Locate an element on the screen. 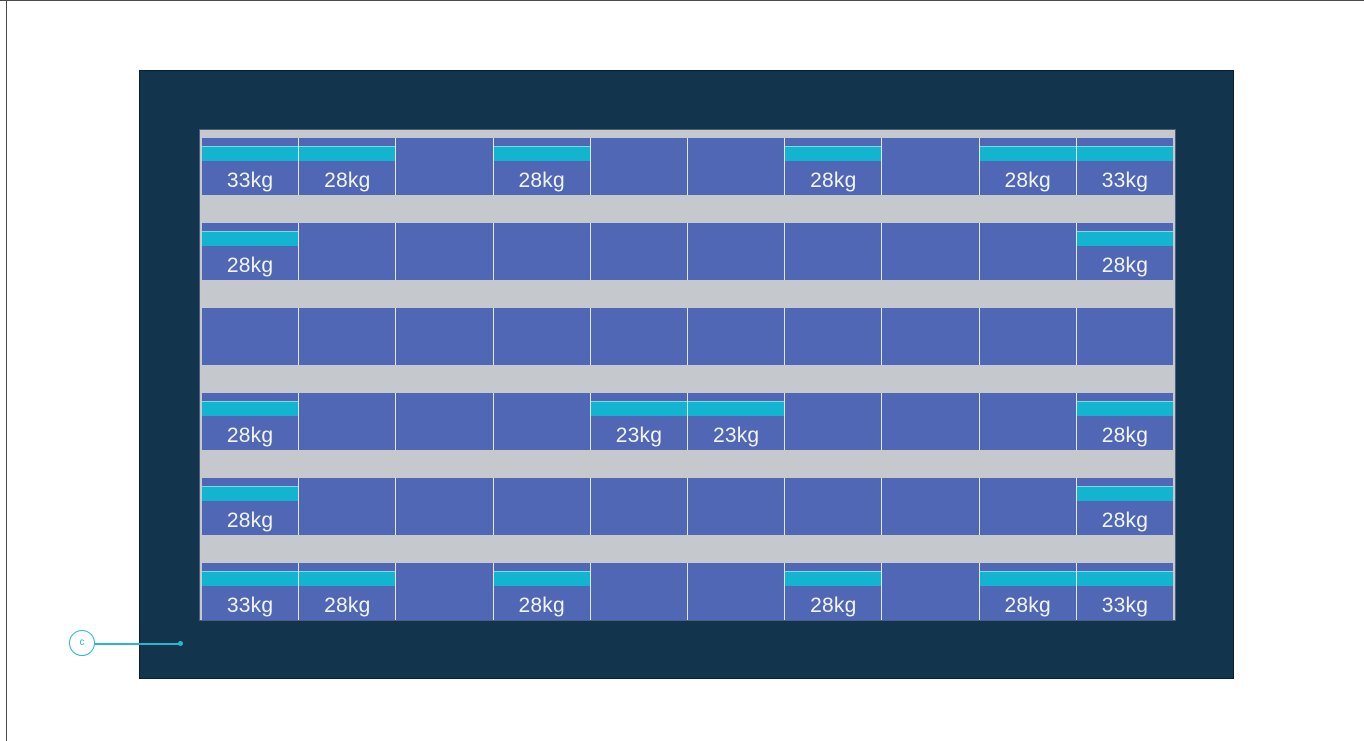  weight-label: 23kg is located at coordinates (639, 435).